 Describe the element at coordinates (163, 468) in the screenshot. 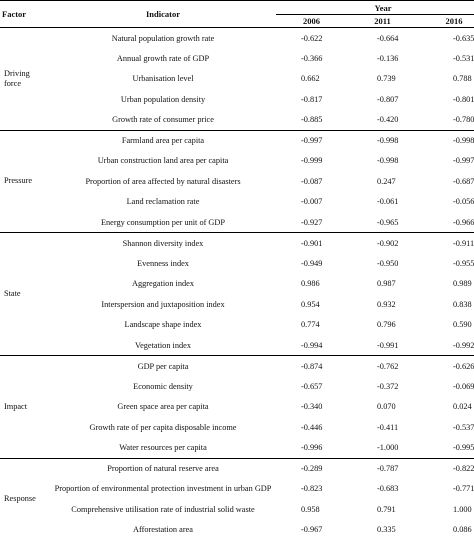

I see `indicator-cell: Proportion of natural reserve area` at that location.